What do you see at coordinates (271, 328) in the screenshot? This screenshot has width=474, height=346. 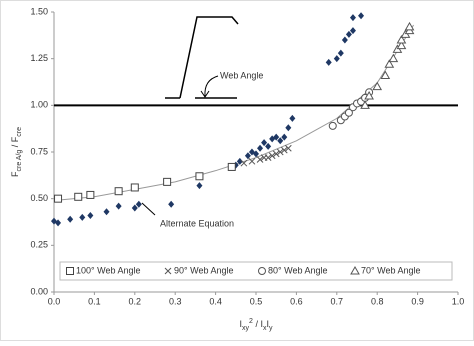 I see `label-part: y` at bounding box center [271, 328].